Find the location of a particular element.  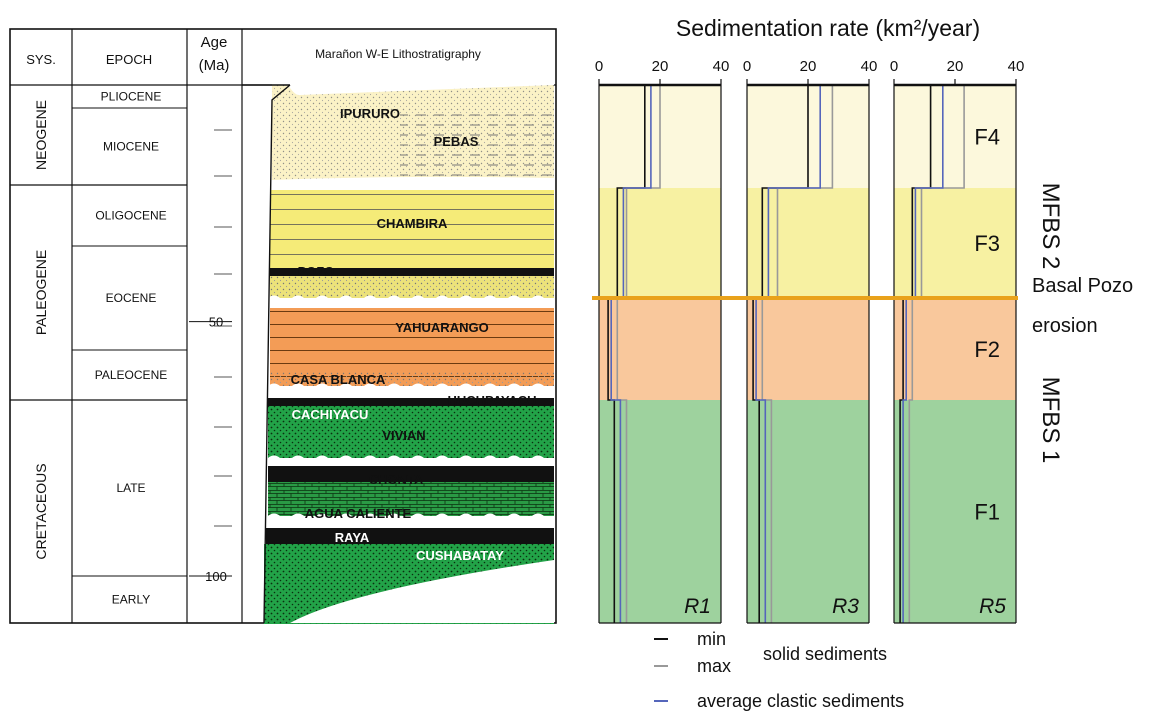

tick-40-r1: 40 is located at coordinates (721, 66).